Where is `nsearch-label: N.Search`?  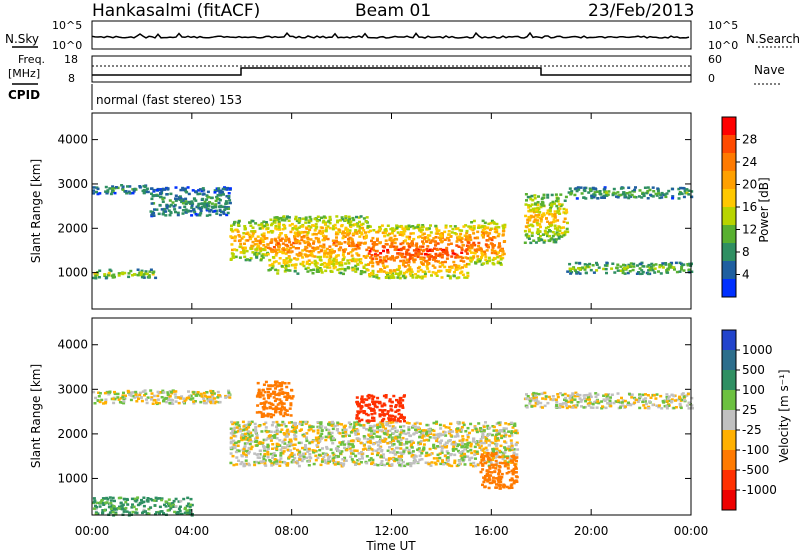 nsearch-label: N.Search is located at coordinates (773, 39).